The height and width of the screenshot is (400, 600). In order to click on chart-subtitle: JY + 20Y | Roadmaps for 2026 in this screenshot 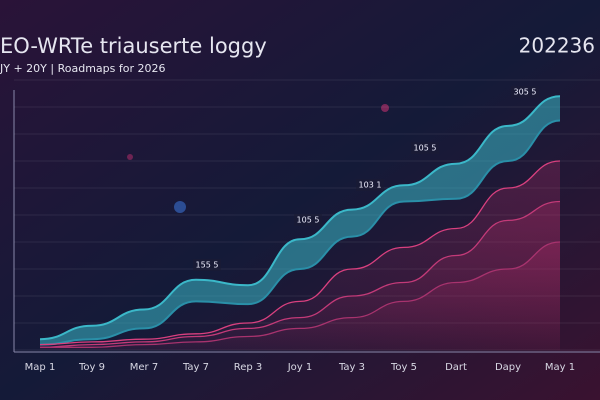, I will do `click(82, 68)`.